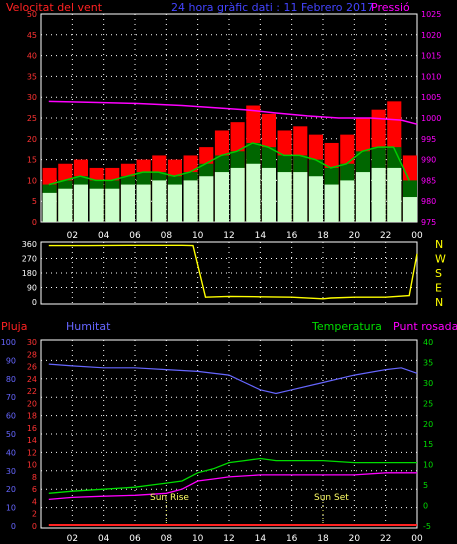  I want to click on rain-y-tick-label: 10, so click(32, 465).